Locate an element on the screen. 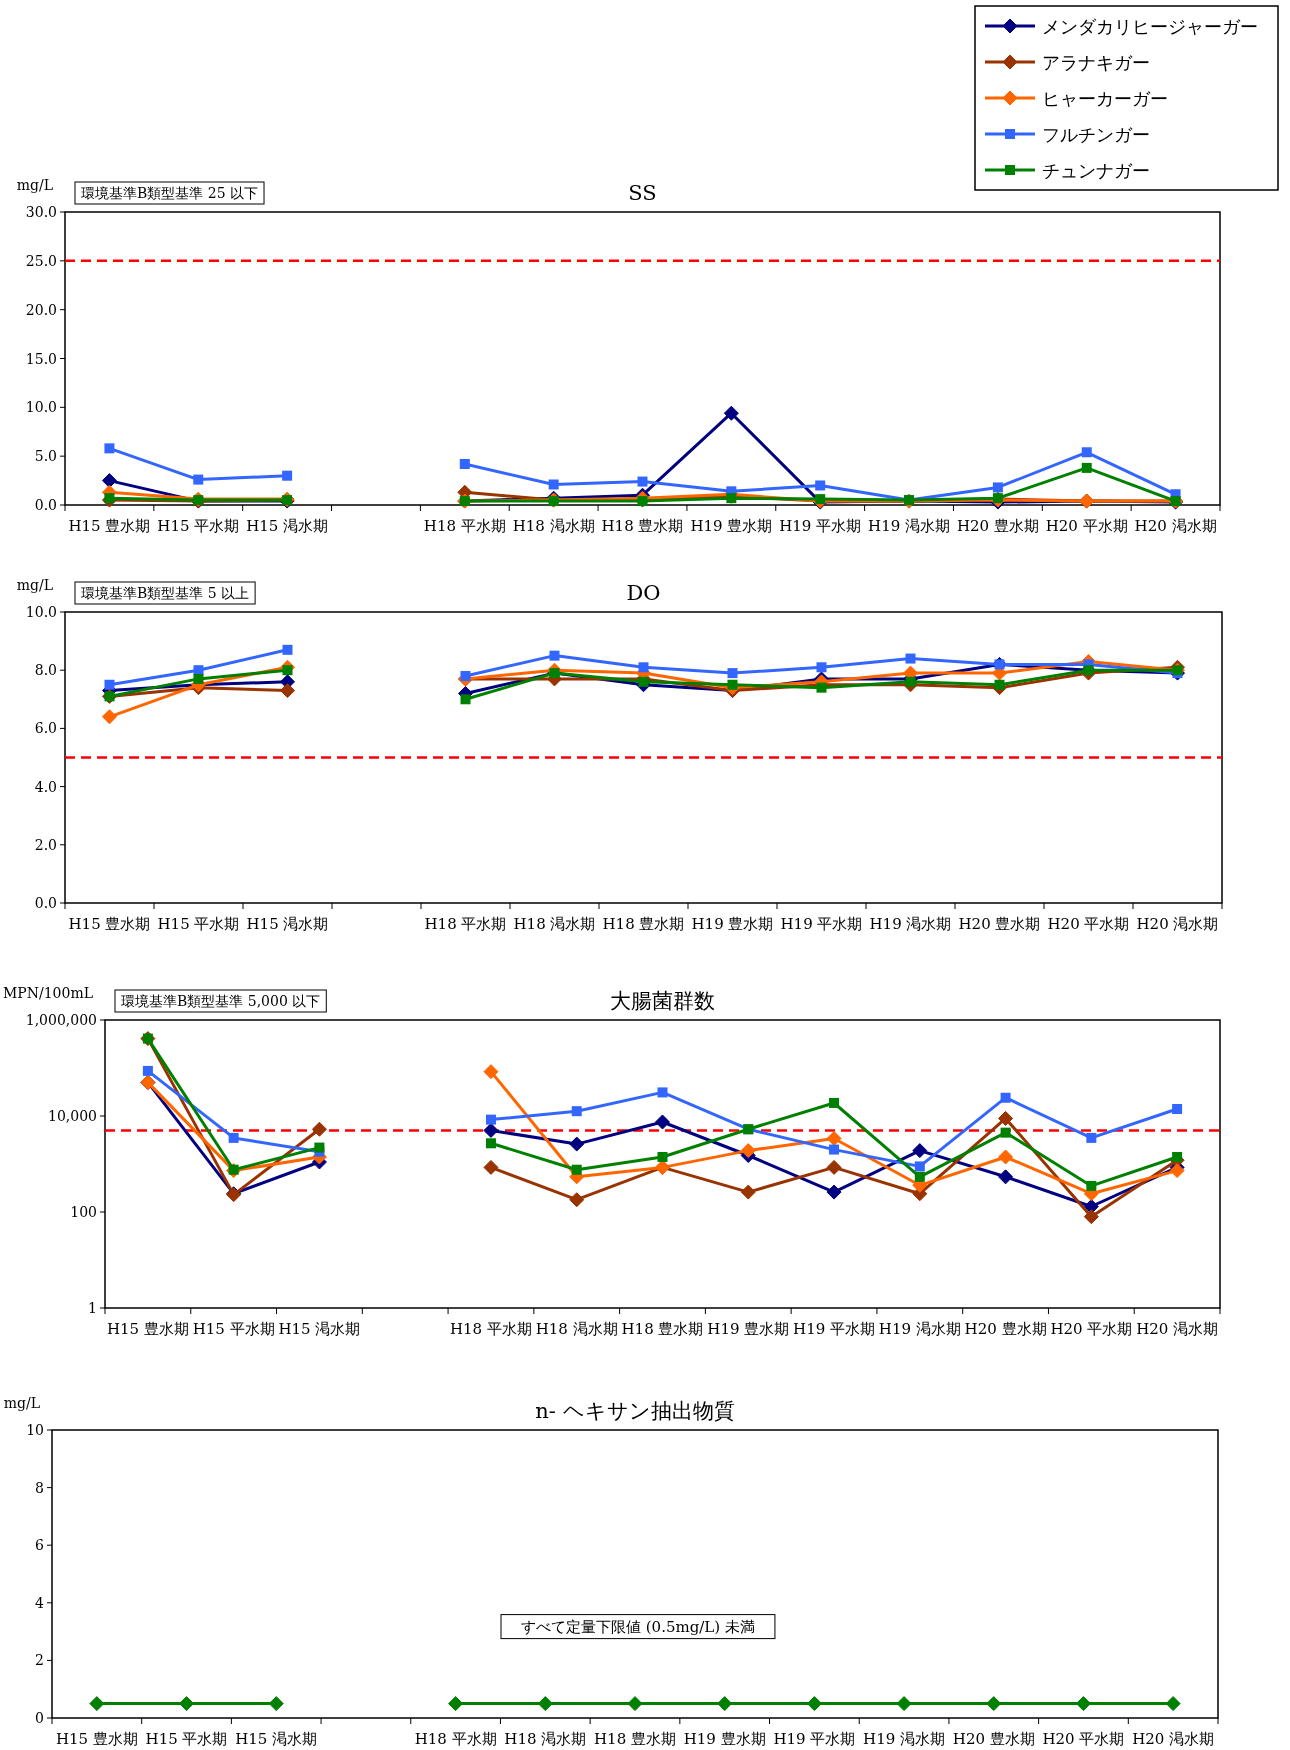 This screenshot has height=1750, width=1290. legend-label: チュンナガー is located at coordinates (1096, 170).